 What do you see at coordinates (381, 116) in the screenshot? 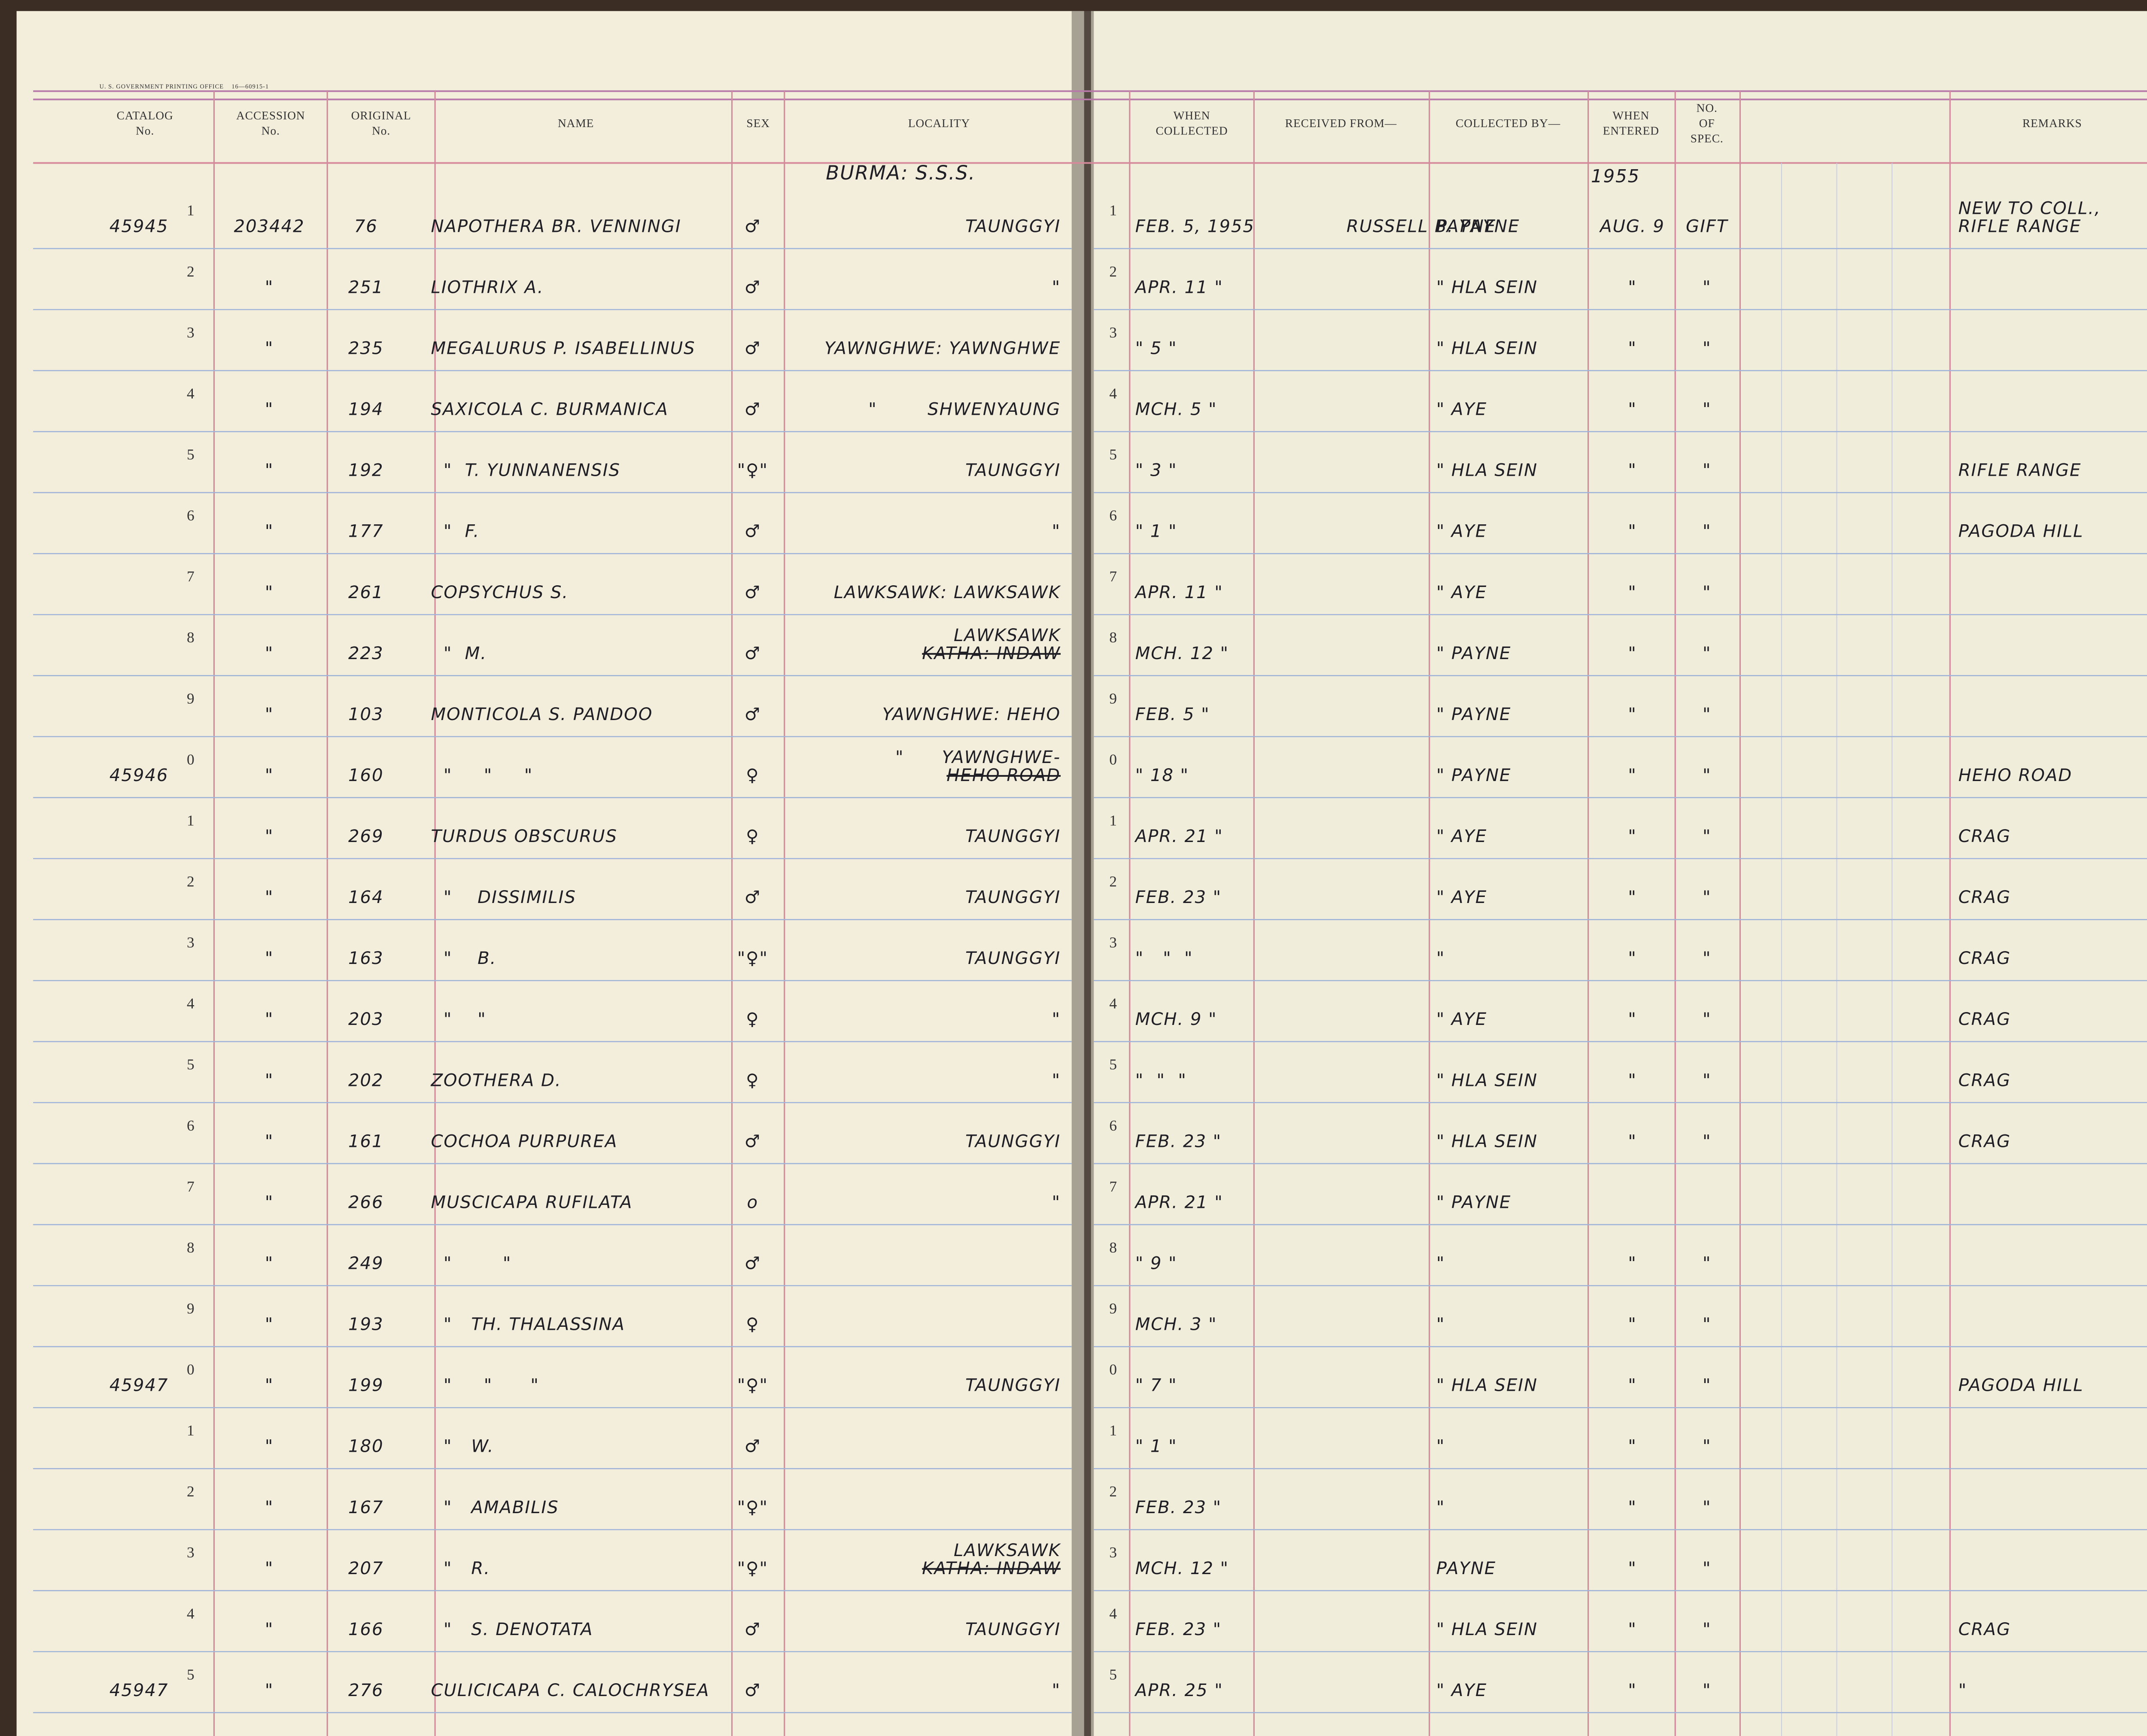
I see `column-heading: ORIGINAL` at bounding box center [381, 116].